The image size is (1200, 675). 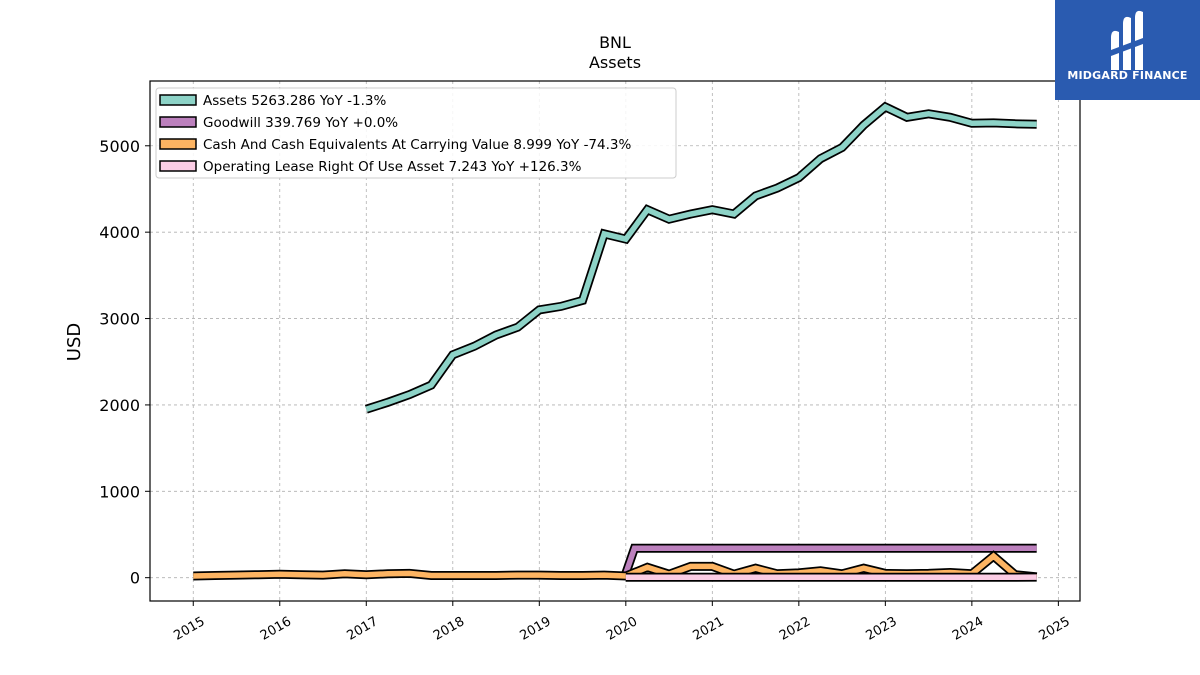 What do you see at coordinates (295, 101) in the screenshot?
I see `legend-entry-label: Assets 5263.286 YoY -1.3%` at bounding box center [295, 101].